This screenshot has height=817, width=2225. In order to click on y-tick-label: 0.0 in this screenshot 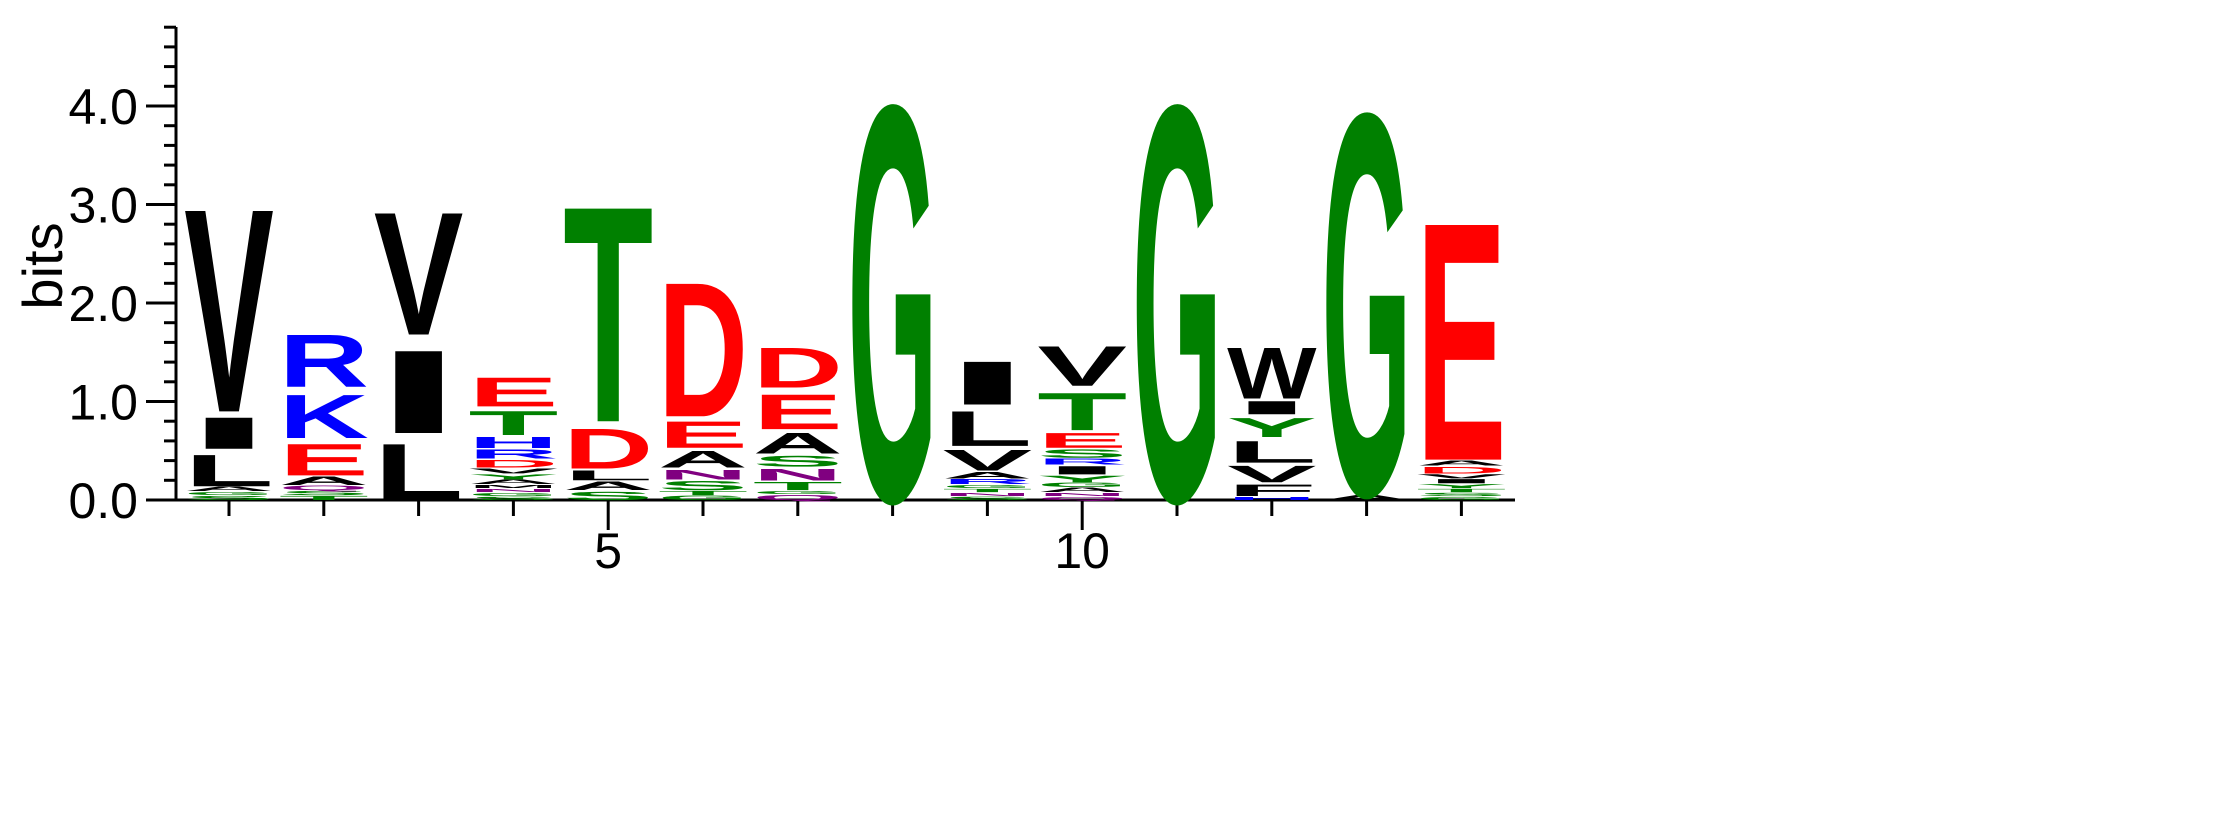, I will do `click(103, 501)`.